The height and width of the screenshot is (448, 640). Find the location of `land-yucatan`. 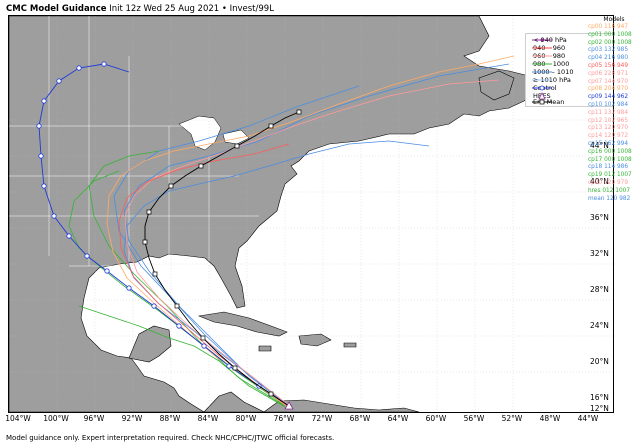

land-yucatan is located at coordinates (150, 344).